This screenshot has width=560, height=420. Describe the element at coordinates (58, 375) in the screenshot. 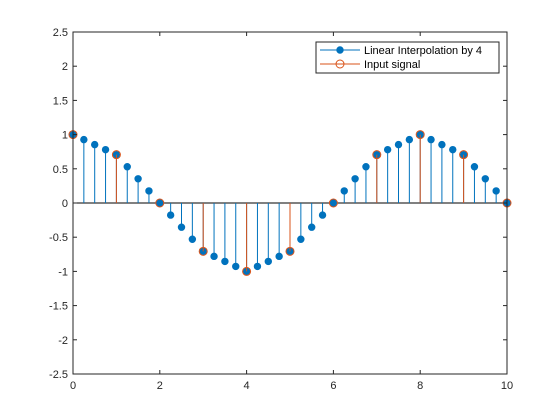

I see `y-tick-label: -2.5` at that location.